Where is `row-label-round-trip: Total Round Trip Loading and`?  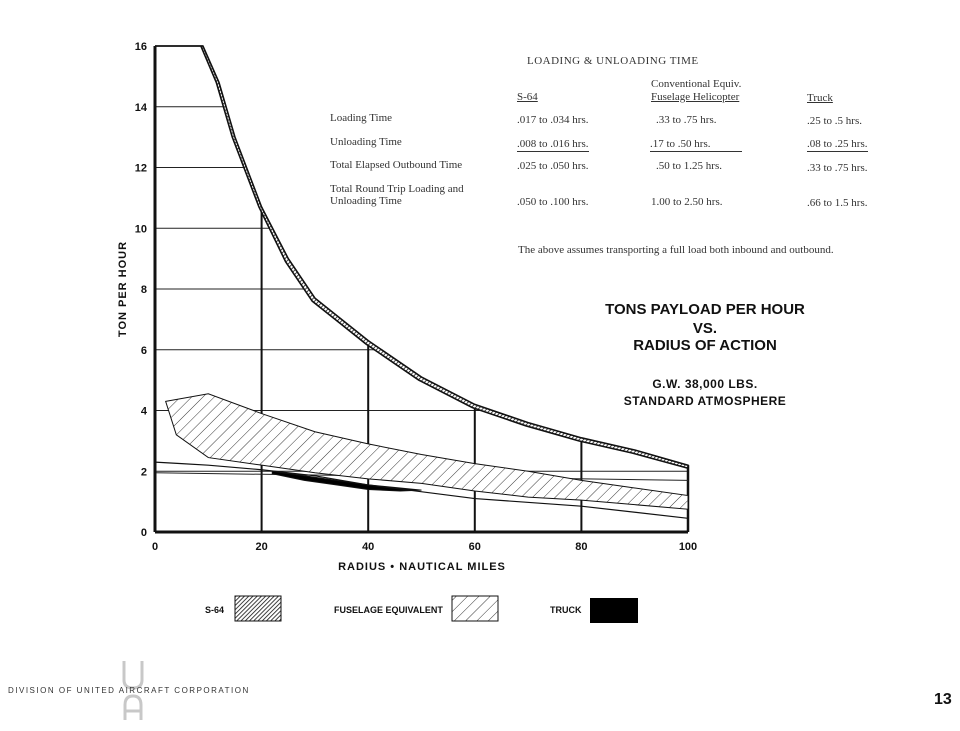 row-label-round-trip: Total Round Trip Loading and is located at coordinates (397, 189).